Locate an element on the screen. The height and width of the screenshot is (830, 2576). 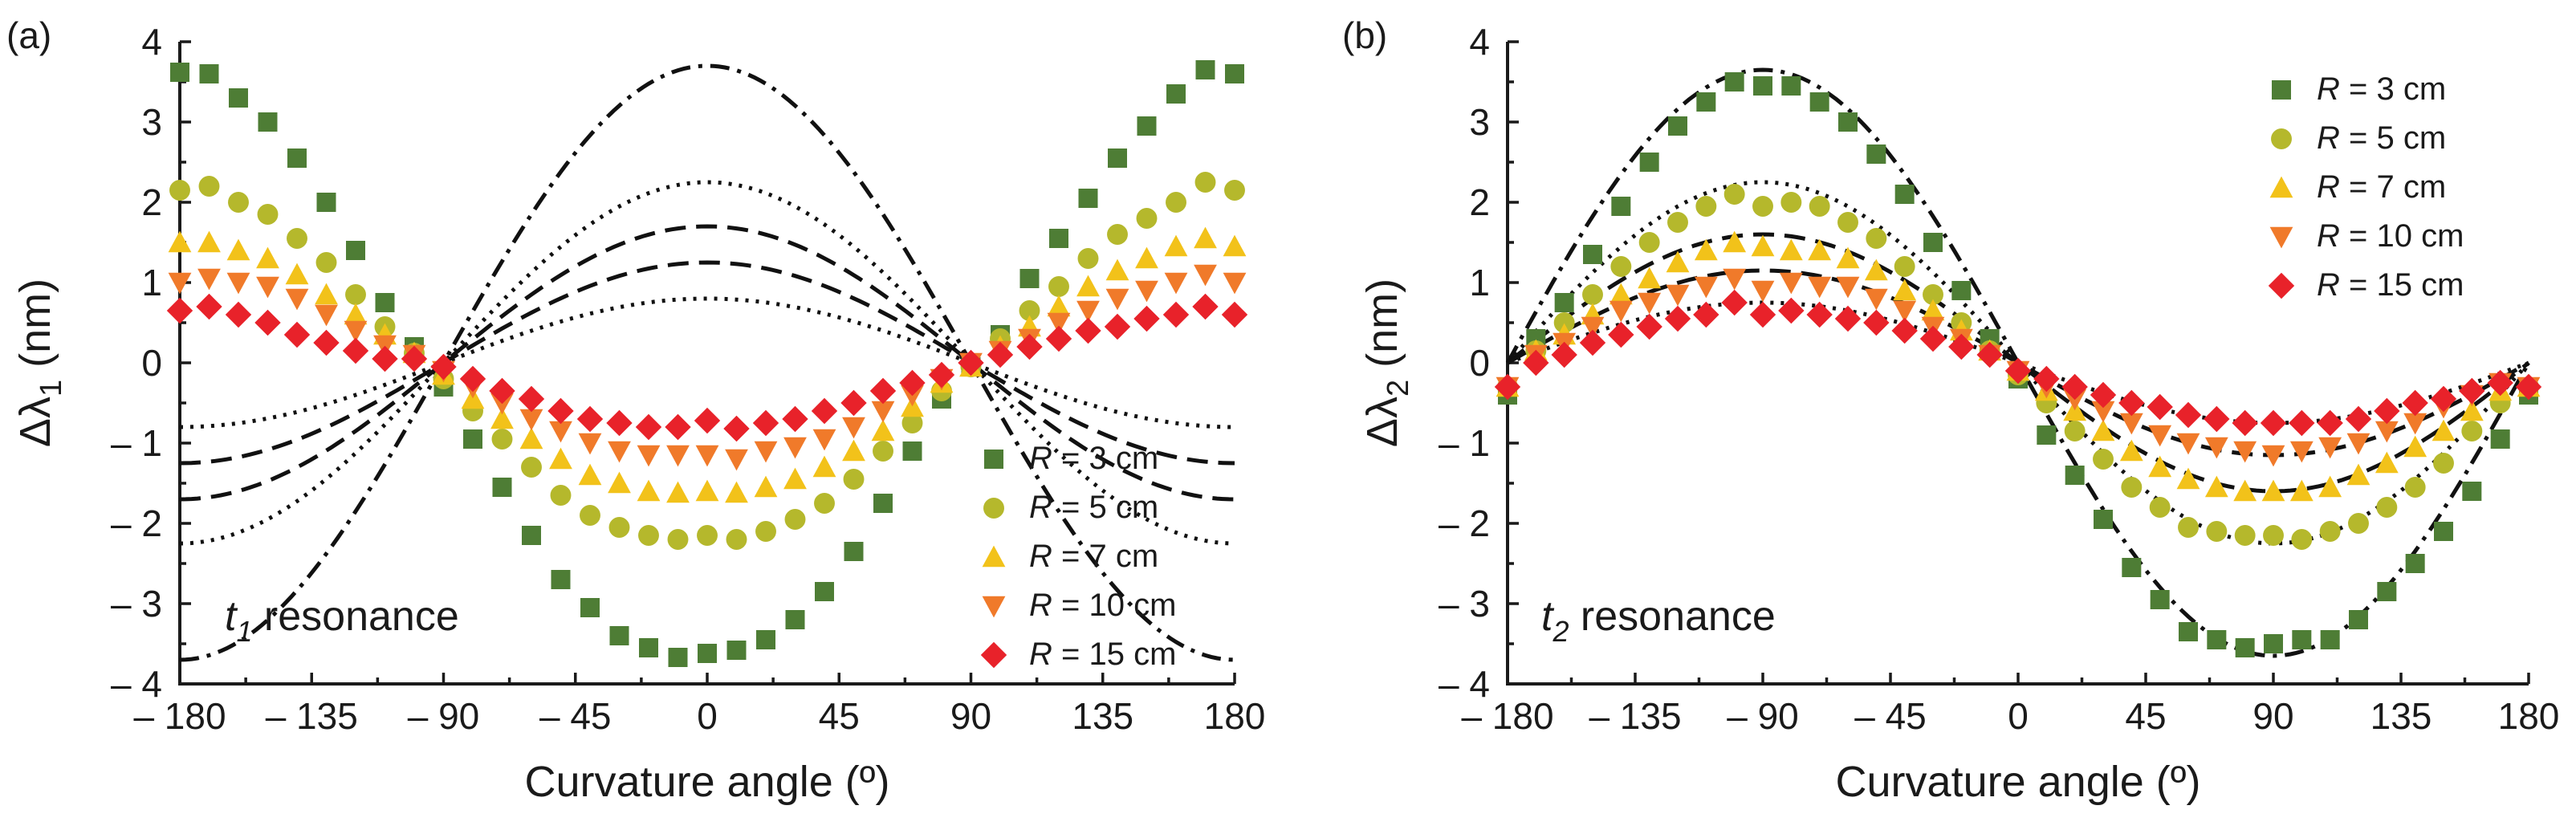
fit-curve is located at coordinates (707, 363).